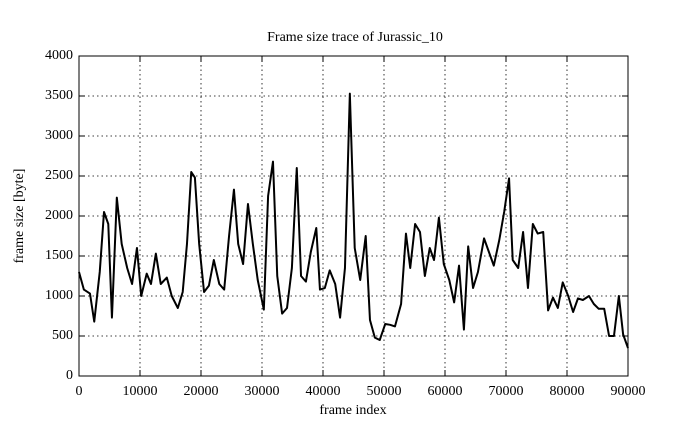 This screenshot has height=434, width=695. Describe the element at coordinates (352, 410) in the screenshot. I see `x-axis-label: frame index` at that location.